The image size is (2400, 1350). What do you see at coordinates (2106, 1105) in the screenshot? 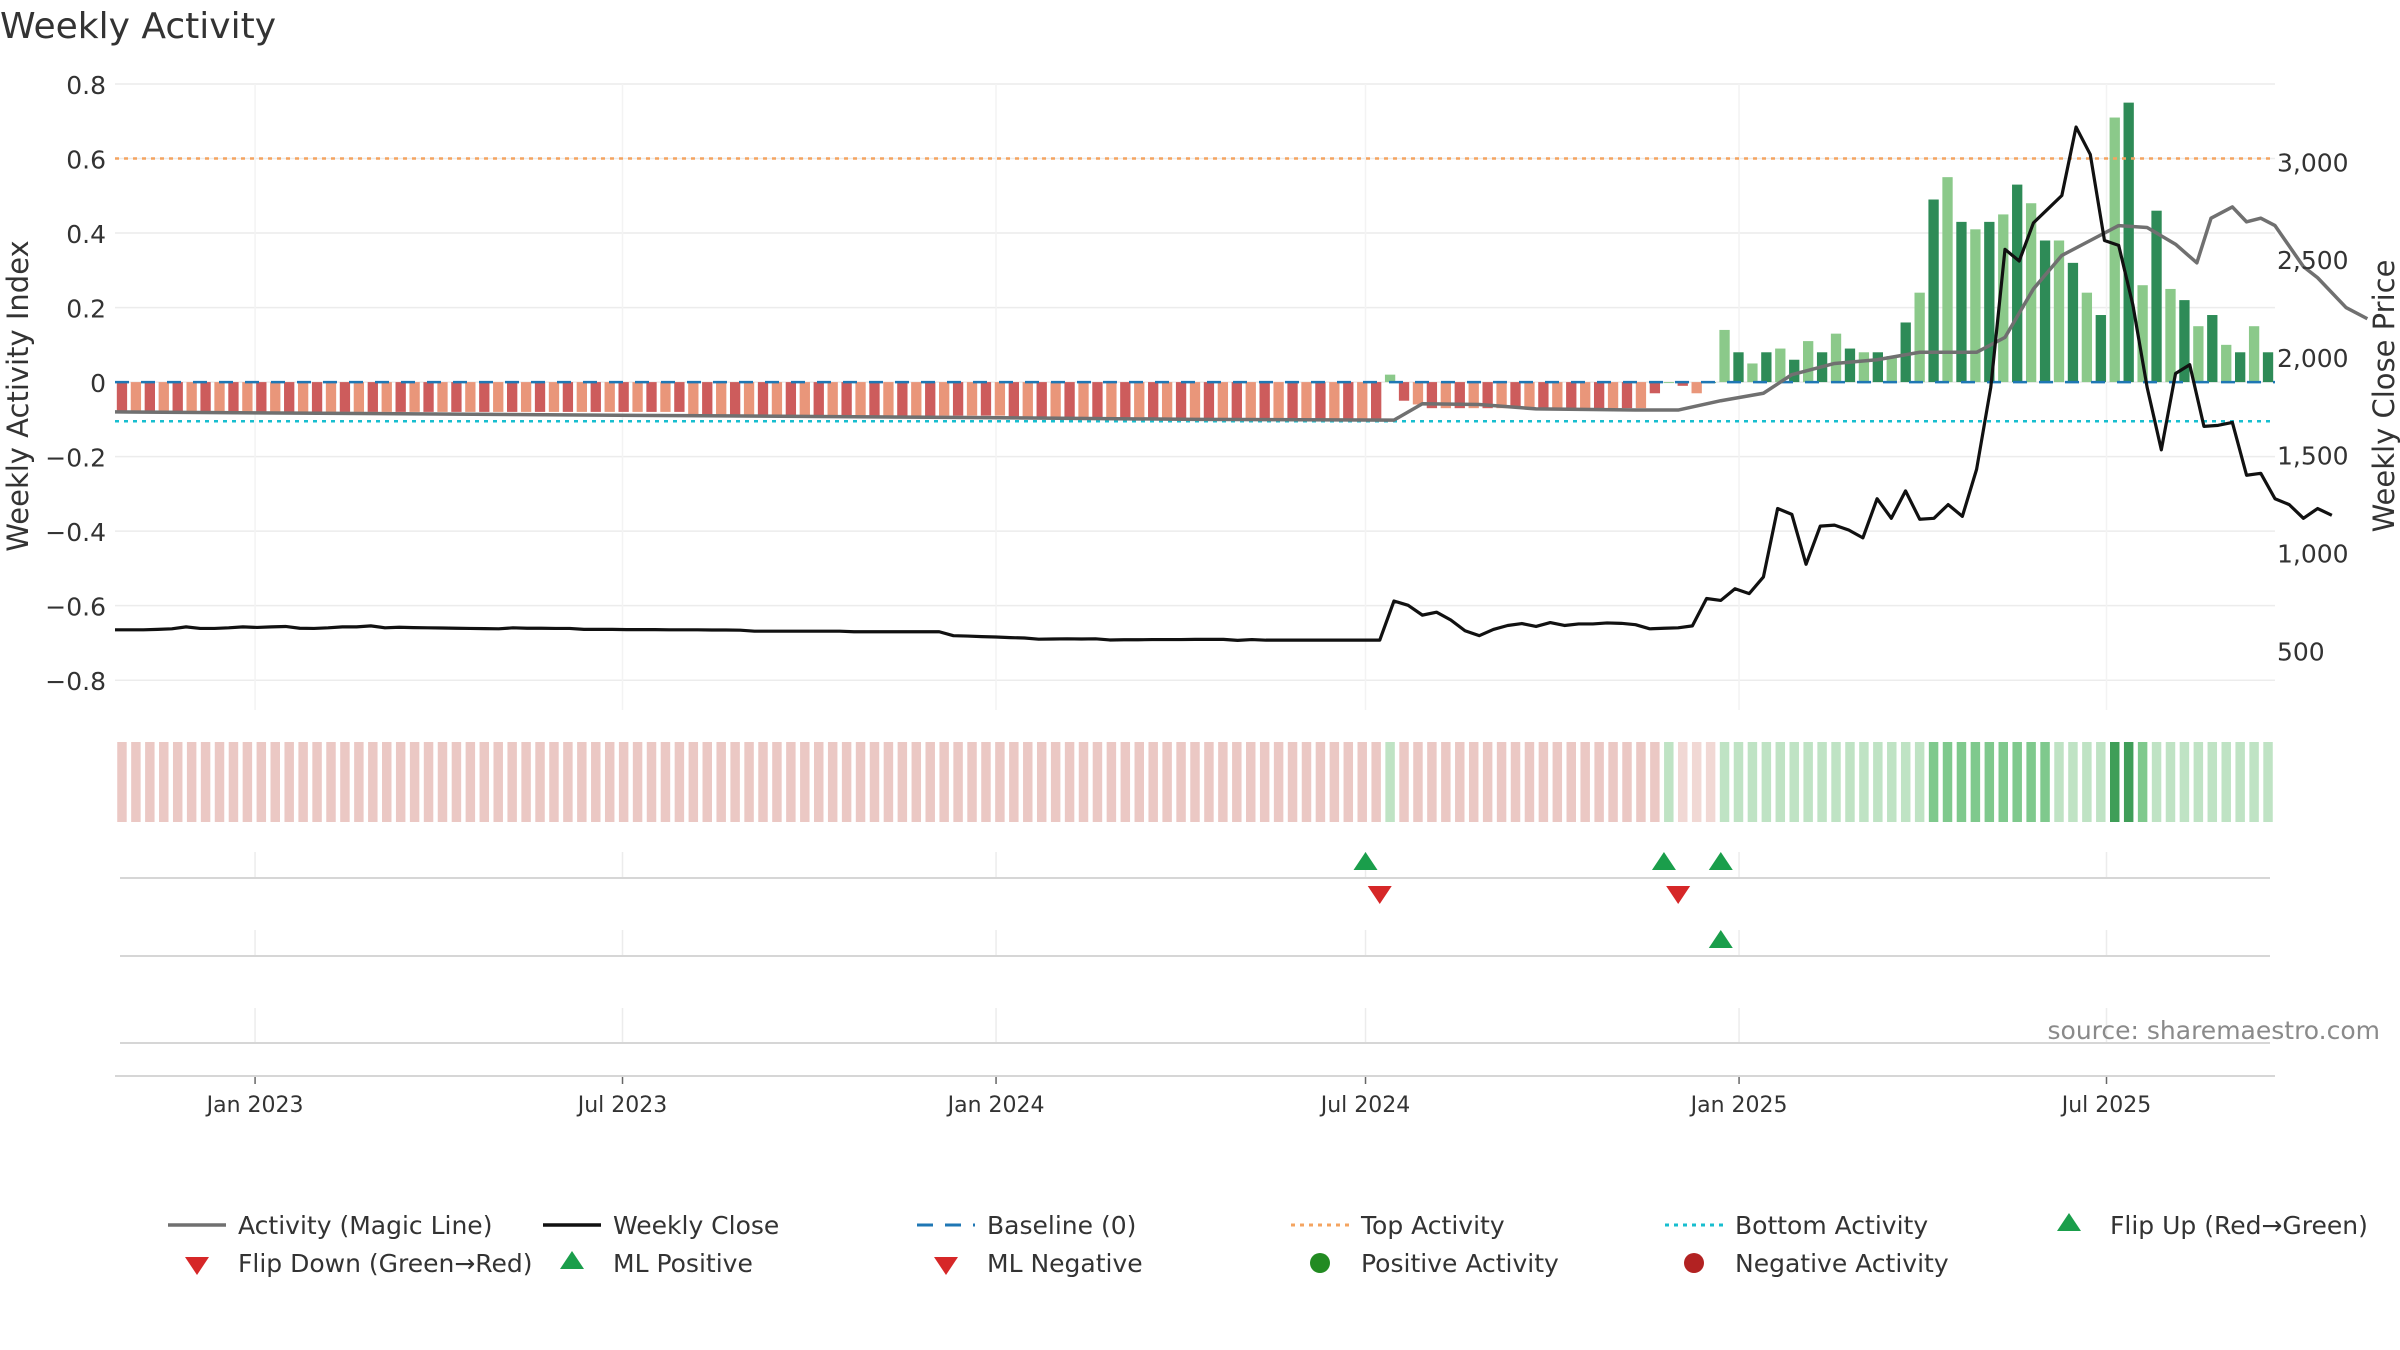
I see `x-tick-label: Jul 2025` at bounding box center [2106, 1105].